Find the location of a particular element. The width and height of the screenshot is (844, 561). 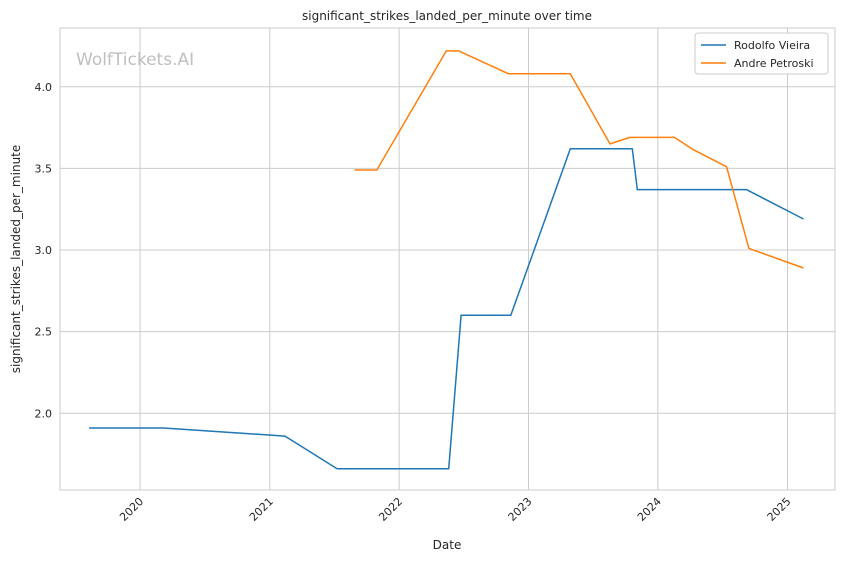

y-tick-label: 3.5 is located at coordinates (44, 168).